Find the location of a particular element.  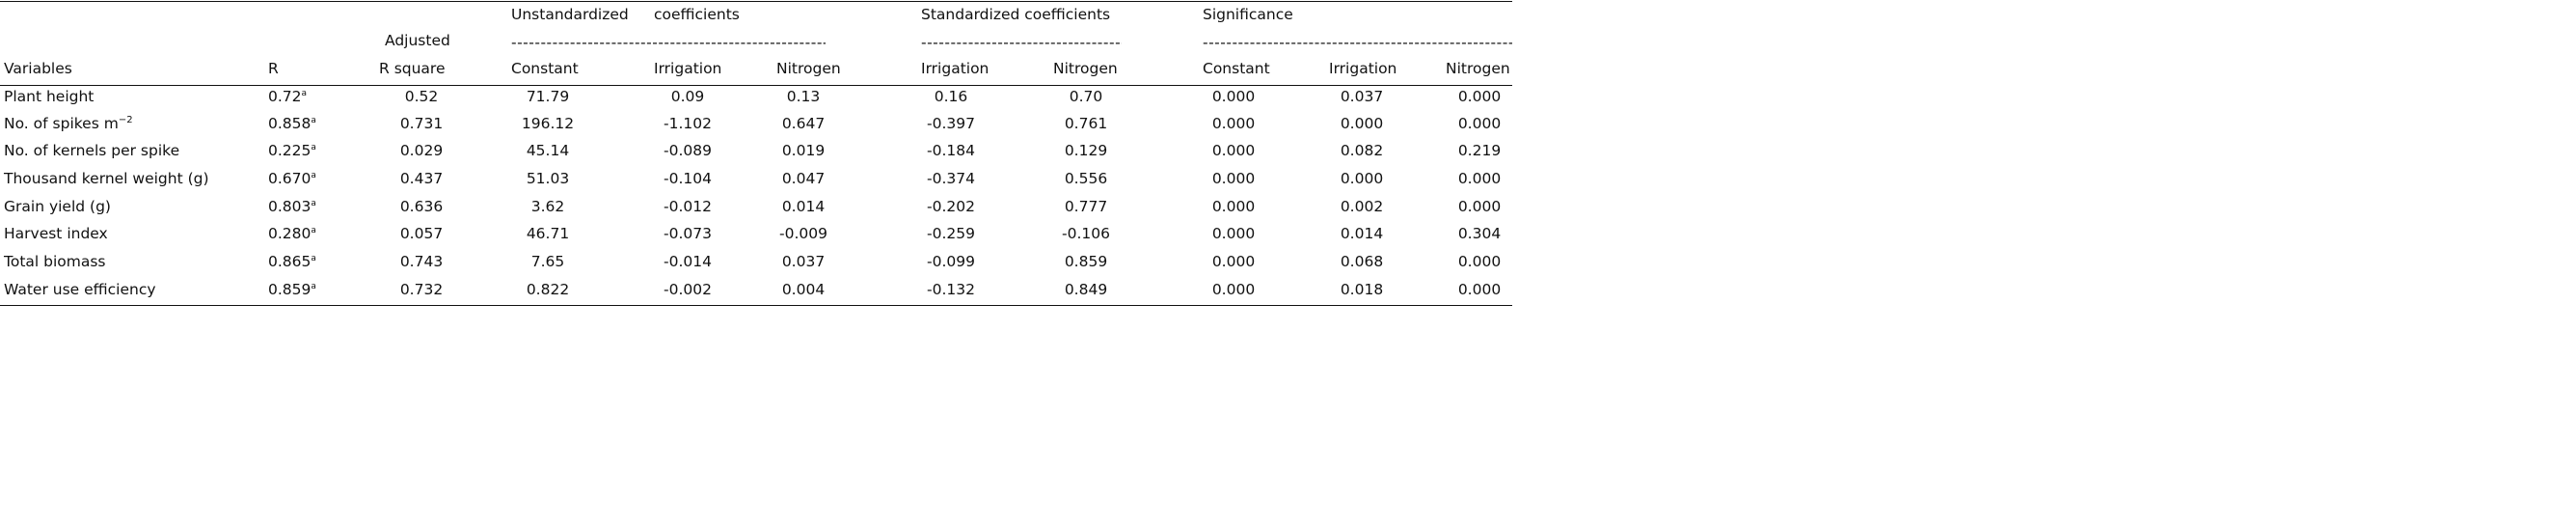

cell-sig-nitrogen: 0.219 is located at coordinates (1479, 150).